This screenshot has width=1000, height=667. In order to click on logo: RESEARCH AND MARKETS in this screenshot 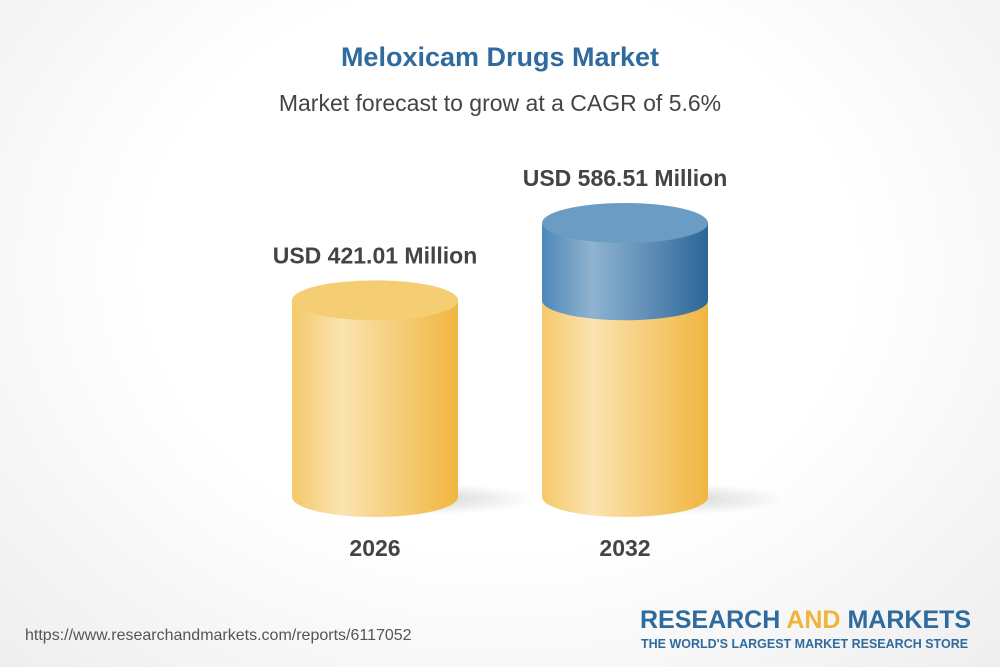, I will do `click(806, 620)`.